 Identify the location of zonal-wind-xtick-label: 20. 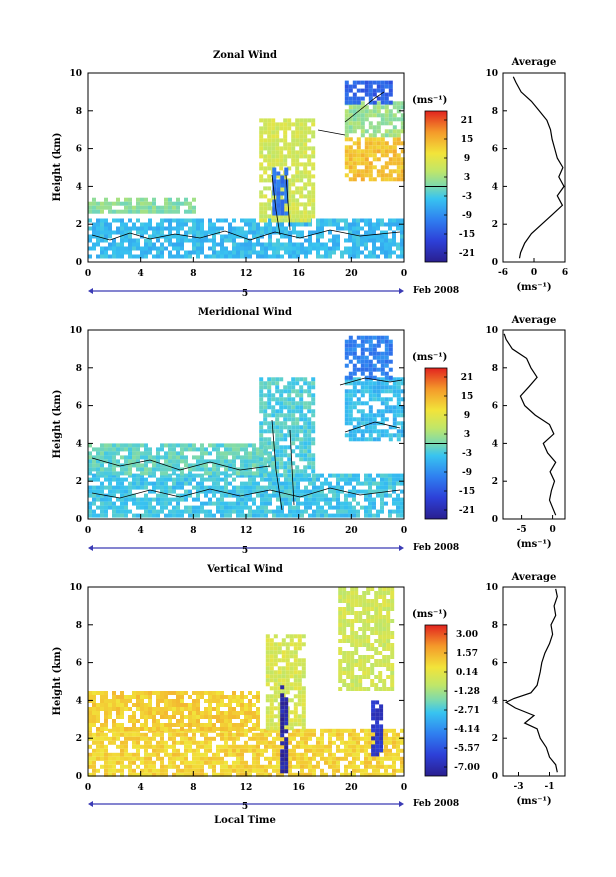
(351, 274).